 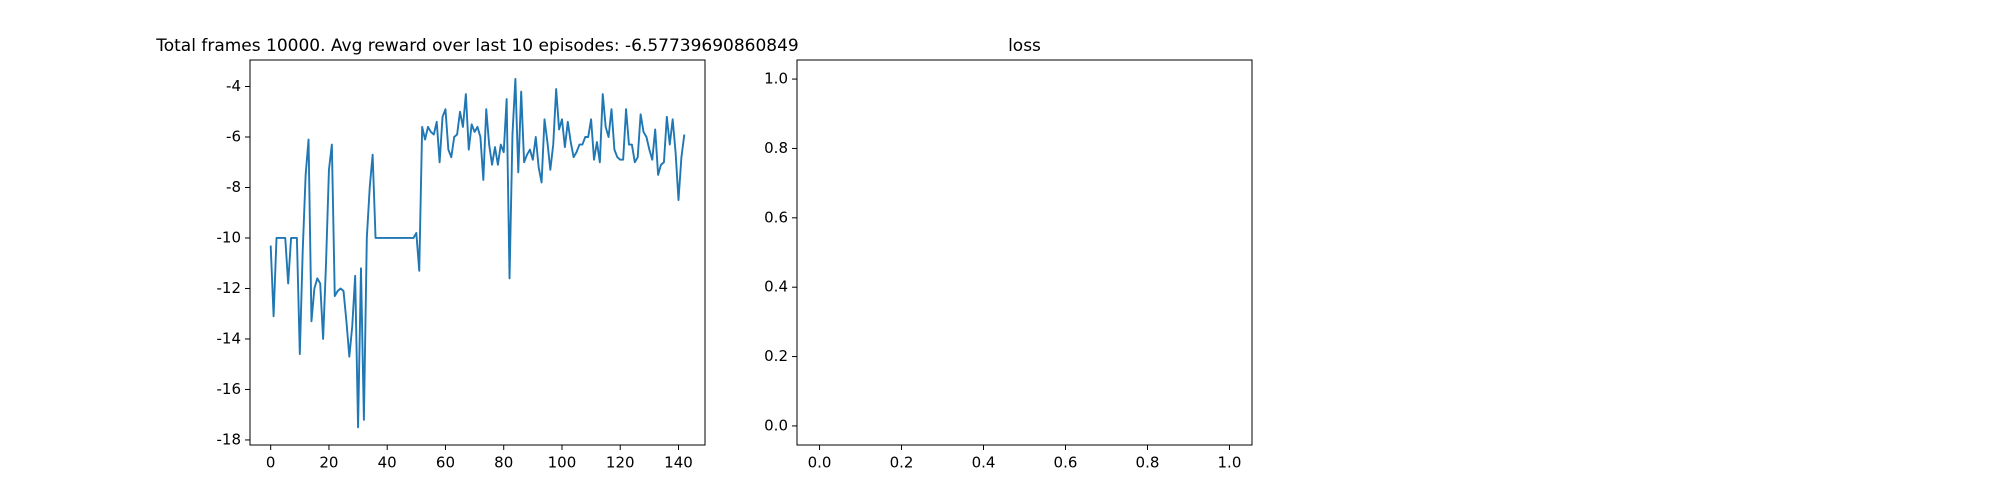 I want to click on x-tick-label: 60, so click(x=445, y=463).